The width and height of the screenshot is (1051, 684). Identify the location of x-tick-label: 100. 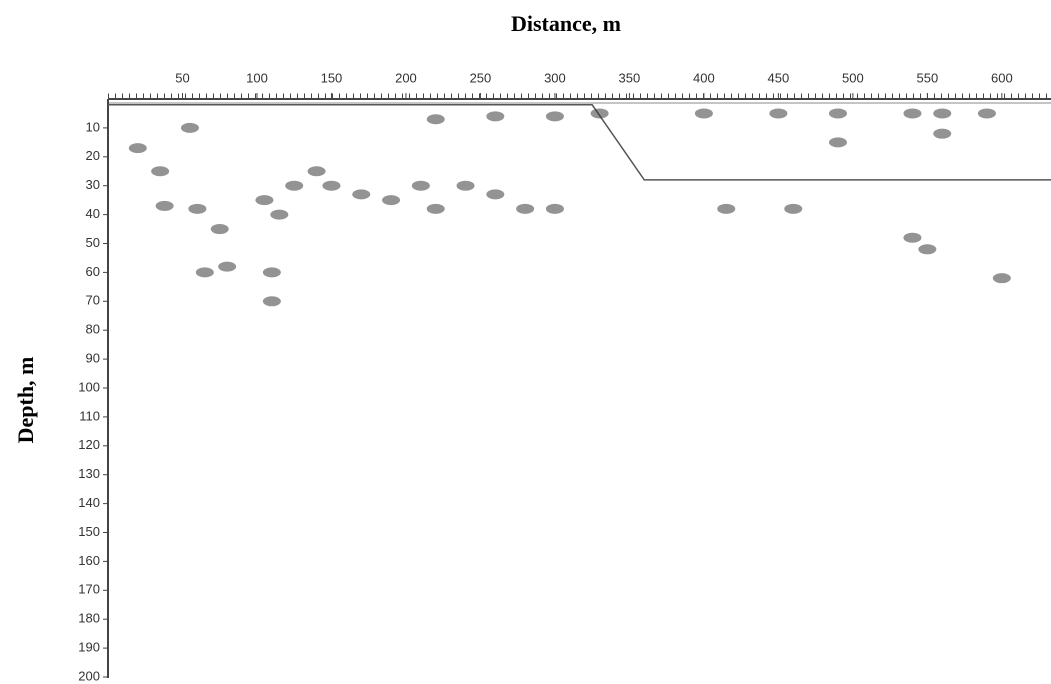
(257, 77).